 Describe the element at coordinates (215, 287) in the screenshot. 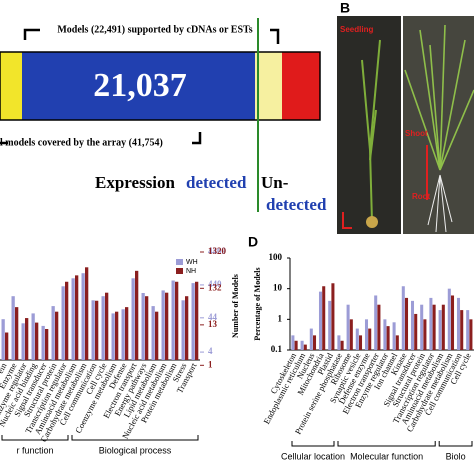

I see `y-tick-label: 132` at that location.